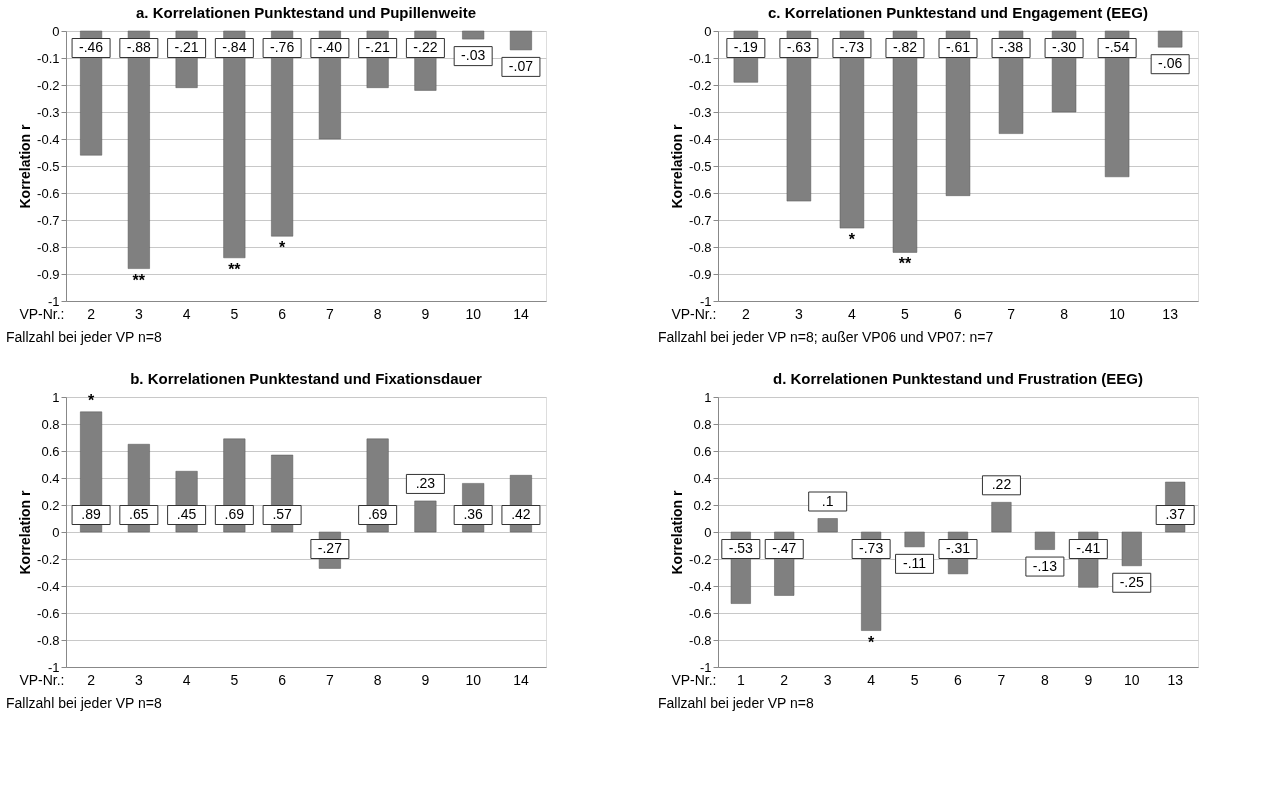 This screenshot has width=1269, height=796. What do you see at coordinates (48, 220) in the screenshot?
I see `y-tick-label: -0.7` at bounding box center [48, 220].